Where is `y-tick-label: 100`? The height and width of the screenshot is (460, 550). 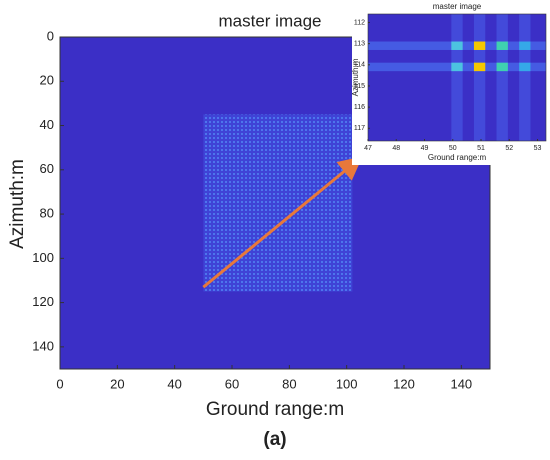 y-tick-label: 100 is located at coordinates (43, 257).